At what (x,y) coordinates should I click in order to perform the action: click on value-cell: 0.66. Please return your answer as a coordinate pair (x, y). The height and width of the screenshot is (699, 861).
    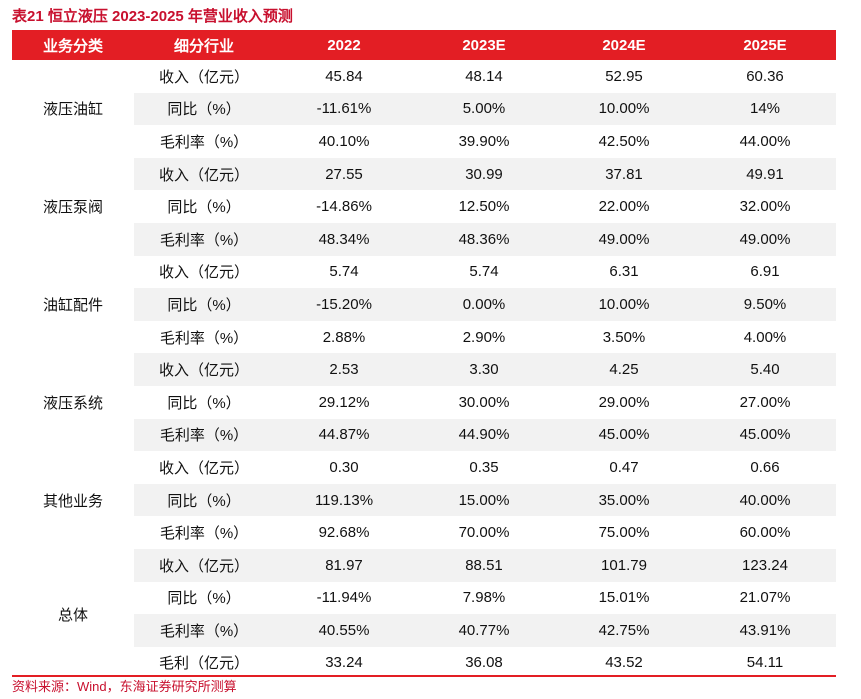
    Looking at the image, I should click on (765, 467).